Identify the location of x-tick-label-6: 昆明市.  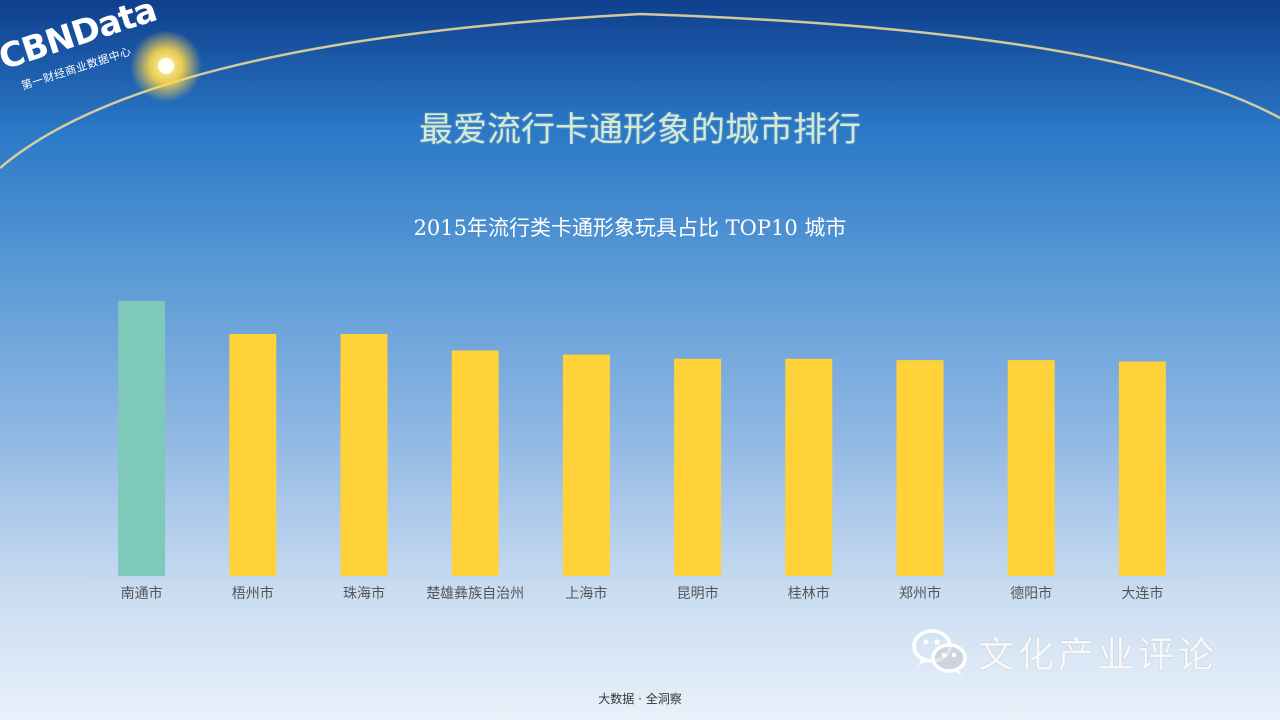
(698, 593).